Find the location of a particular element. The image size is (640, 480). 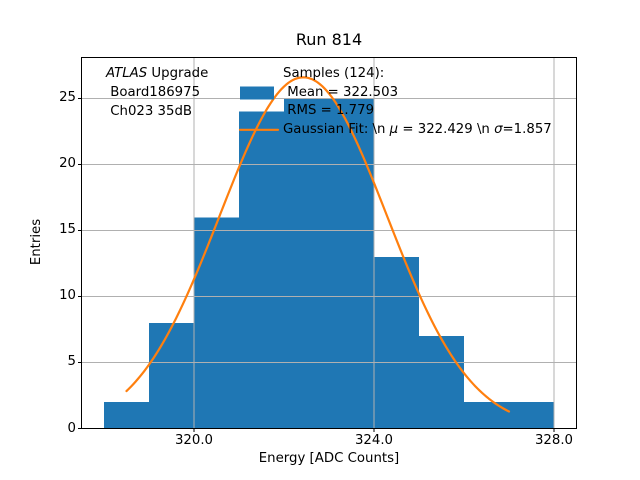

italic-text-part: σ is located at coordinates (498, 129).